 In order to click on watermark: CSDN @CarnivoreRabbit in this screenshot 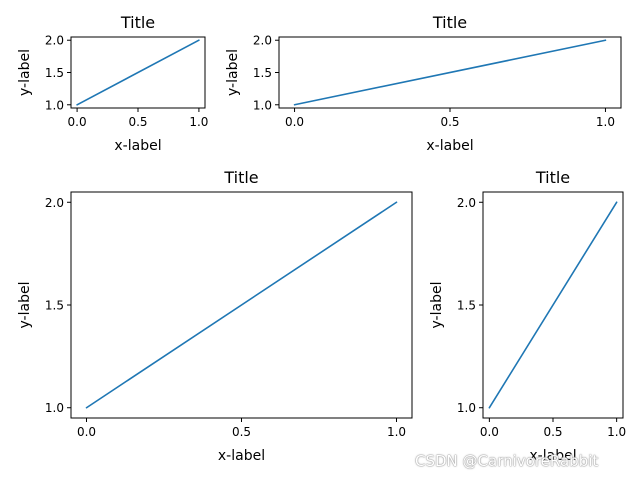, I will do `click(507, 461)`.